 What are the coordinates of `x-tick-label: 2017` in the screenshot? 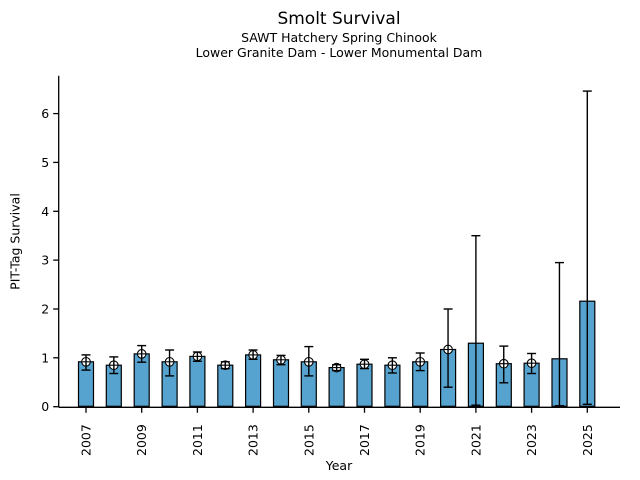 It's located at (364, 440).